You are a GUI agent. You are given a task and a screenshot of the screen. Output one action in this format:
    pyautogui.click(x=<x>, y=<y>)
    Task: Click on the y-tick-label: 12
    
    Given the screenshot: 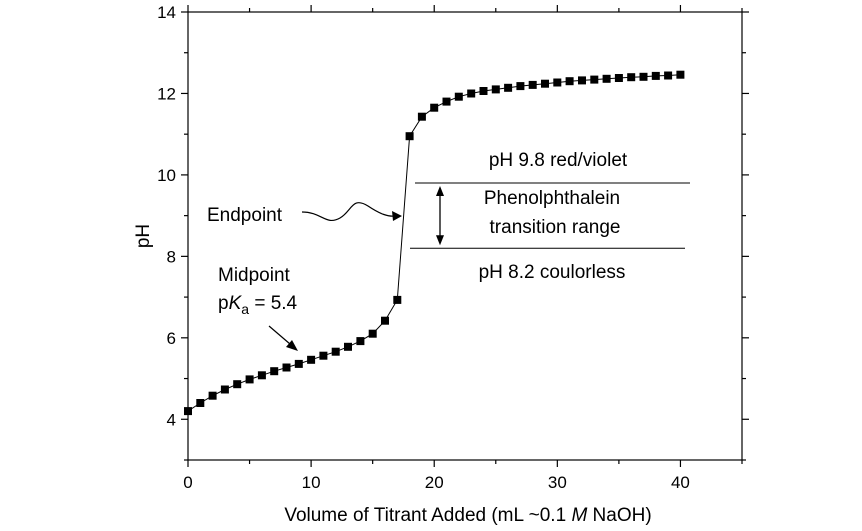 What is the action you would take?
    pyautogui.click(x=166, y=93)
    